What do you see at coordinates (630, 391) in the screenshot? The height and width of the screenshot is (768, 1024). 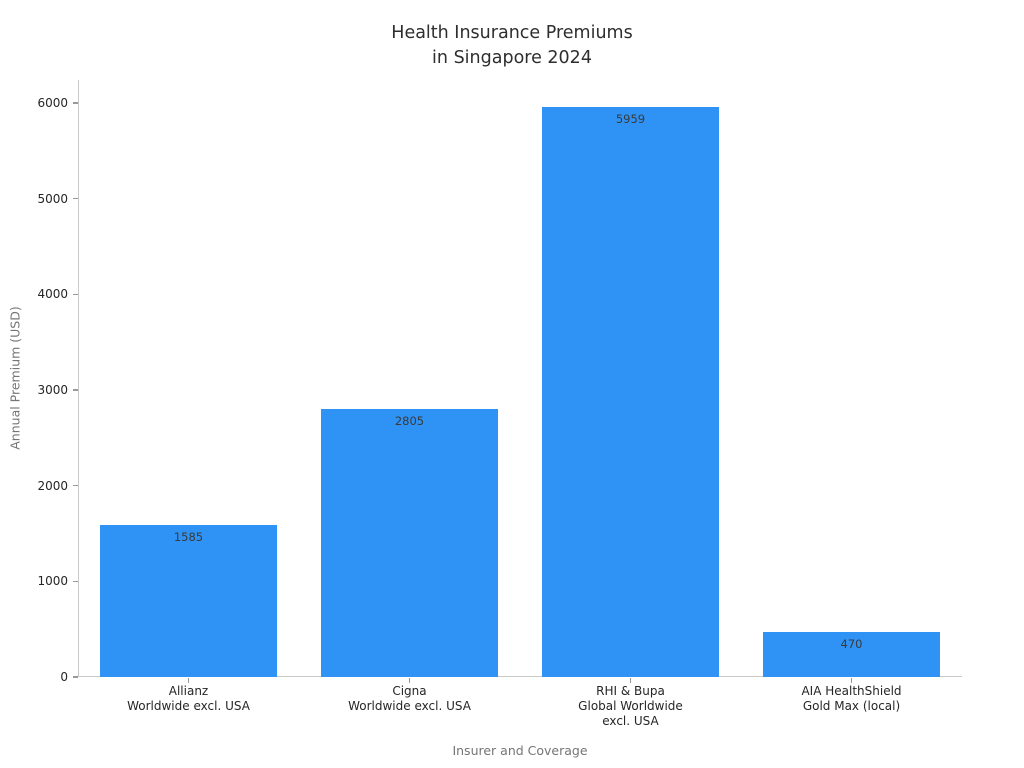 I see `bar: 5959` at bounding box center [630, 391].